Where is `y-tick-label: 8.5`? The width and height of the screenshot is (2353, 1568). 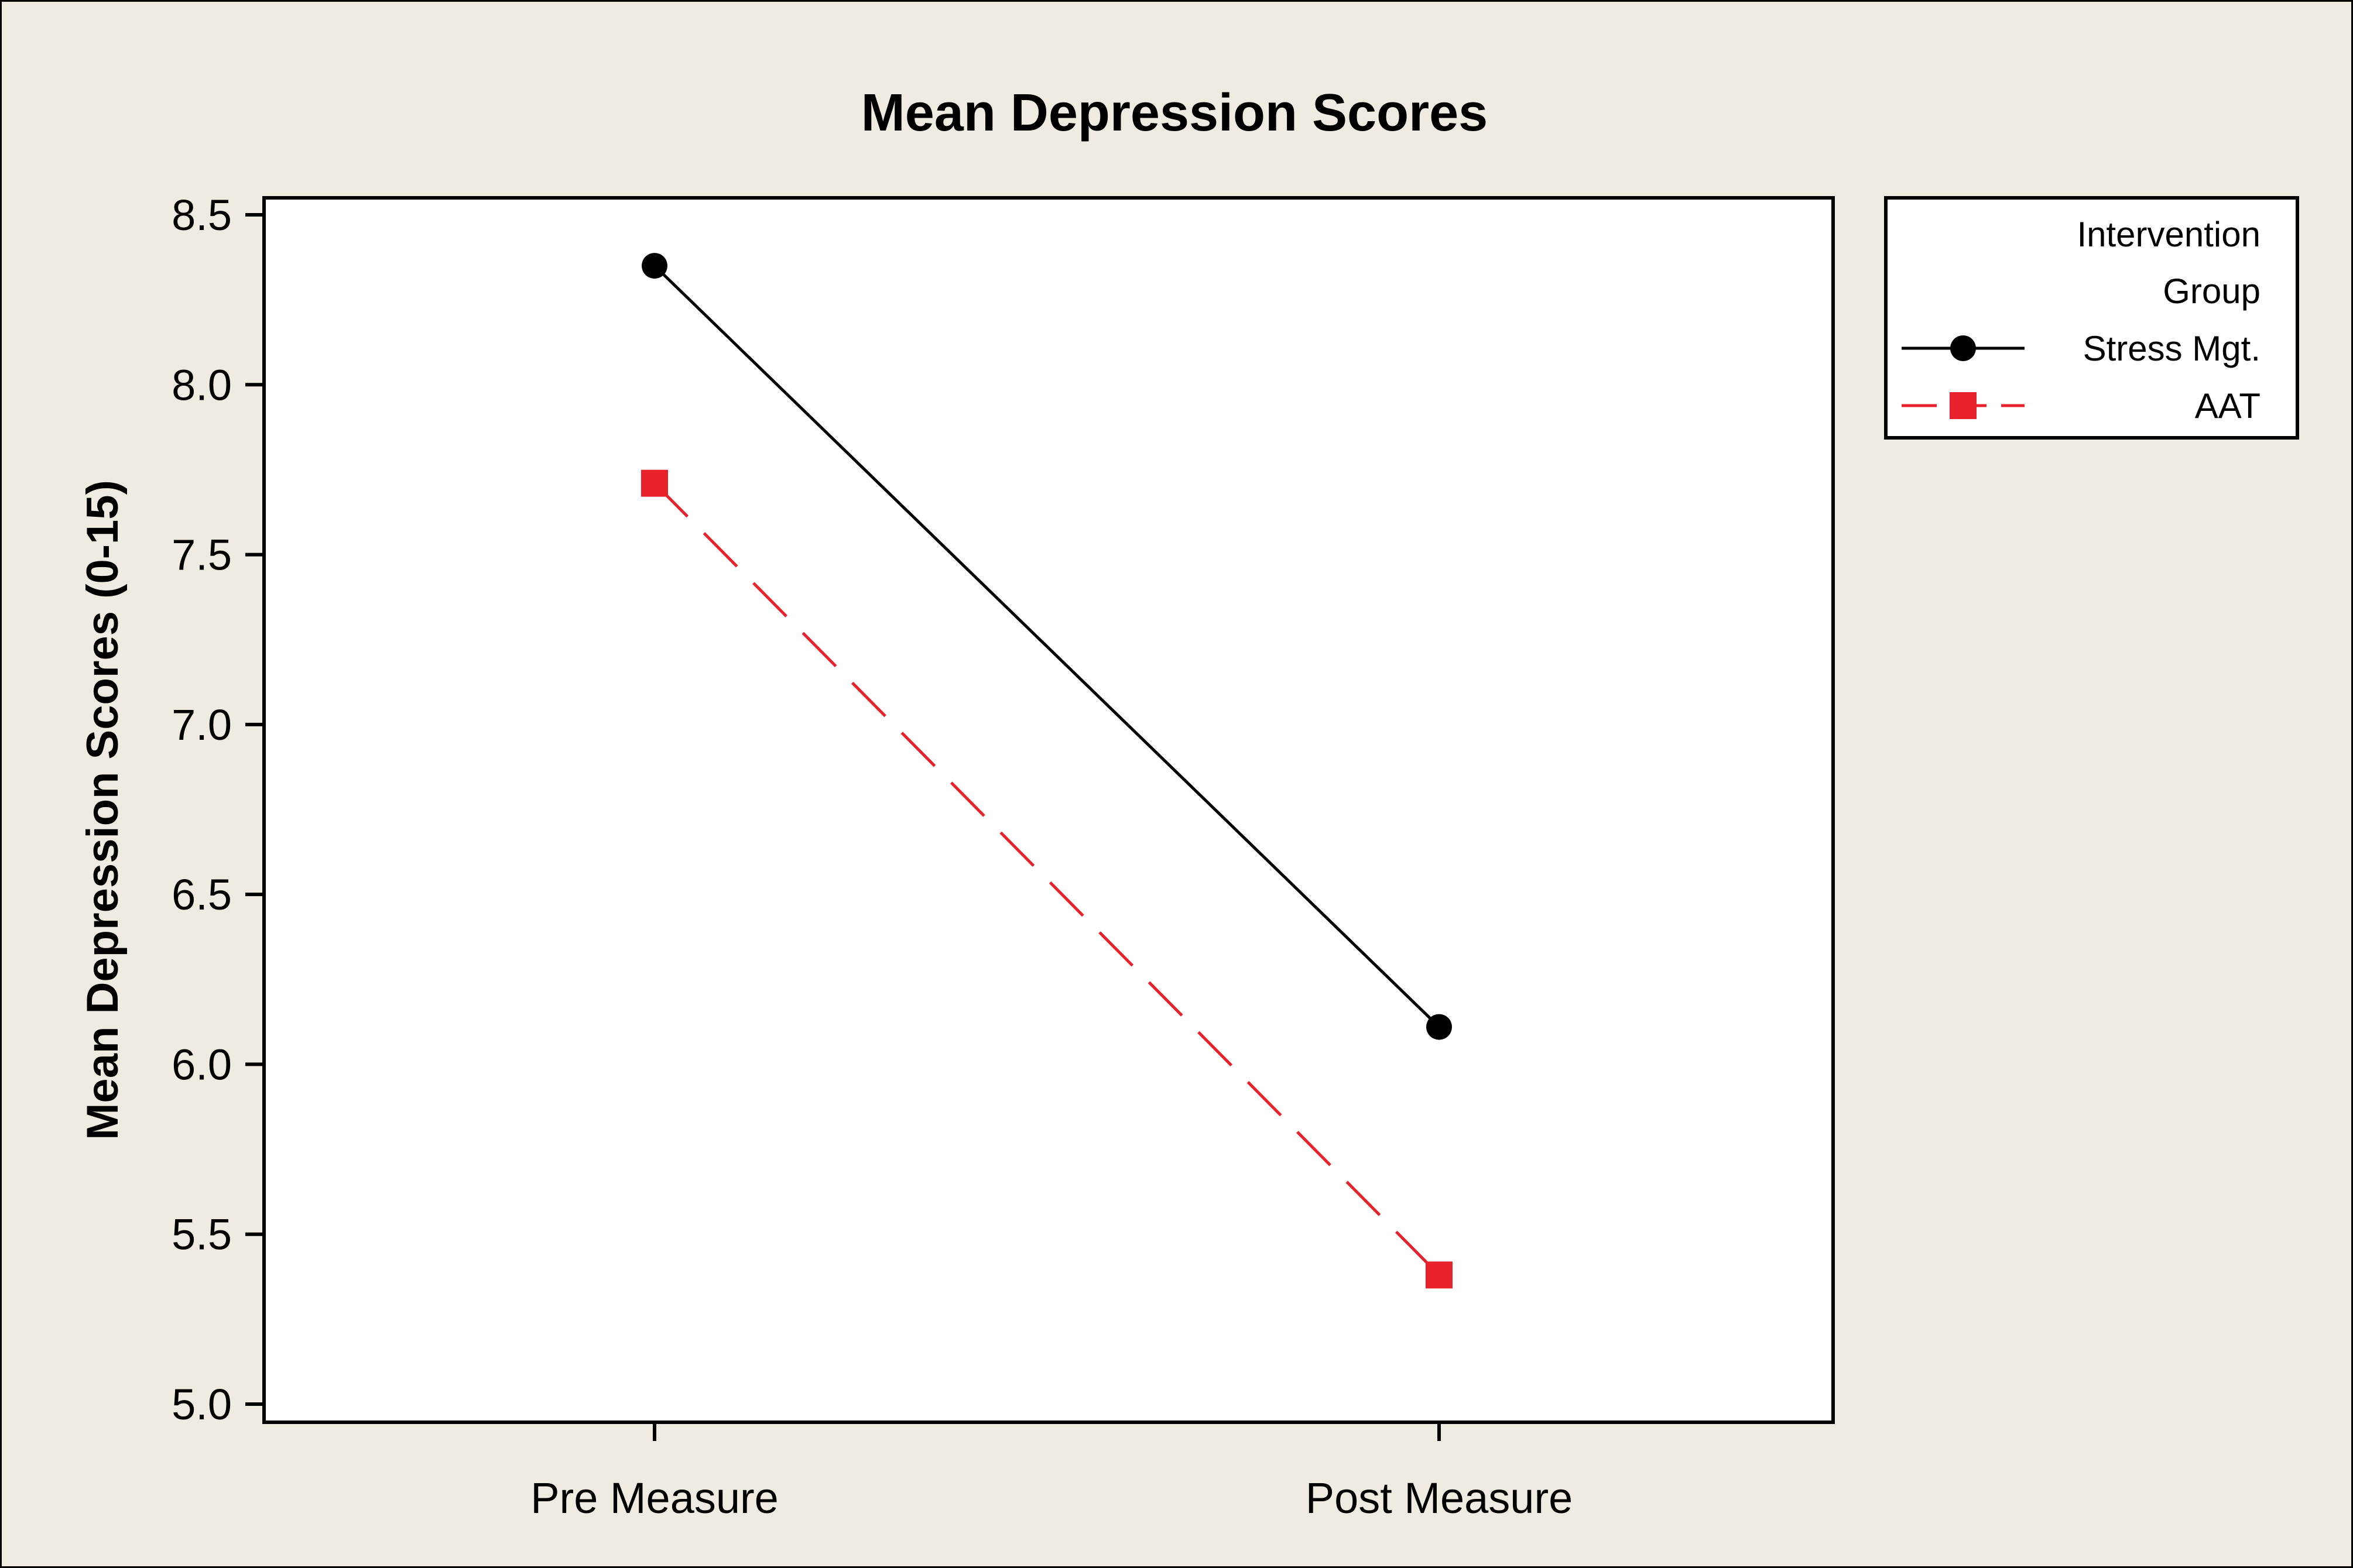 y-tick-label: 8.5 is located at coordinates (202, 215).